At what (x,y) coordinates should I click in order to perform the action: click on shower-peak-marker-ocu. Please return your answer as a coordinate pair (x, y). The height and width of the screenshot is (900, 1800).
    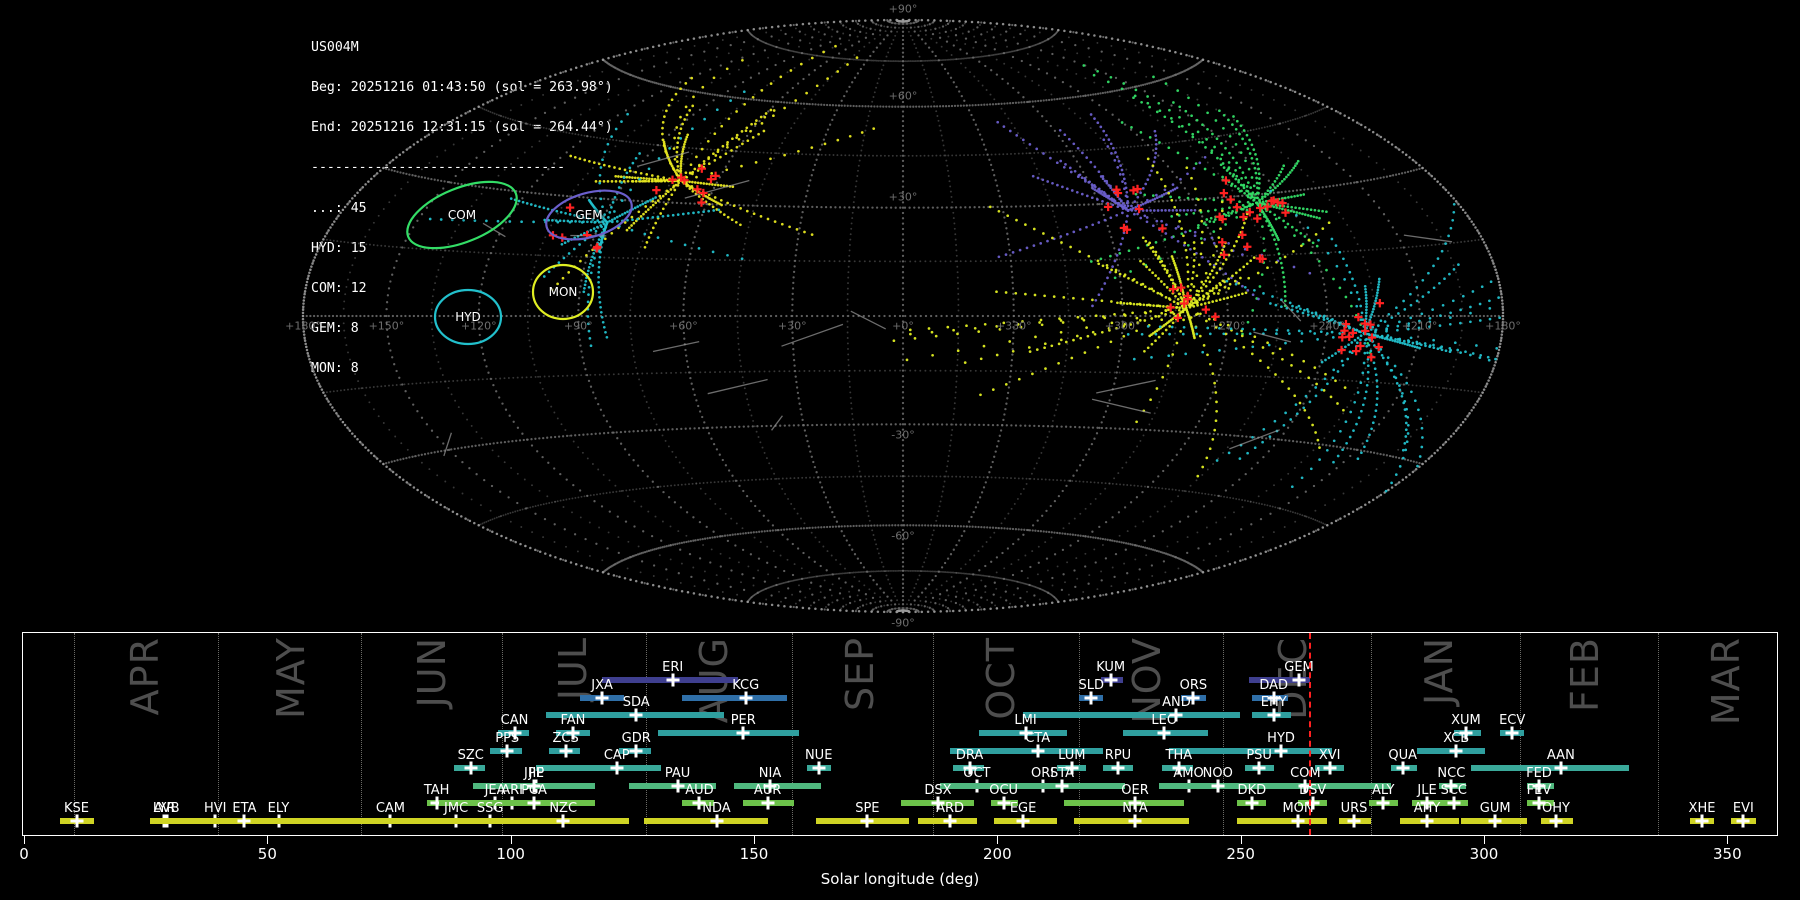
    Looking at the image, I should click on (1004, 803).